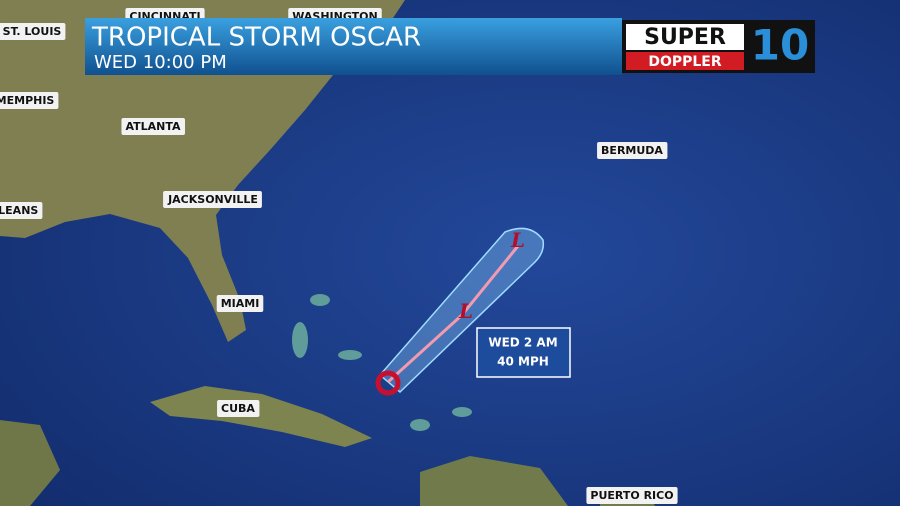 The height and width of the screenshot is (506, 900). I want to click on cuba, so click(261, 416).